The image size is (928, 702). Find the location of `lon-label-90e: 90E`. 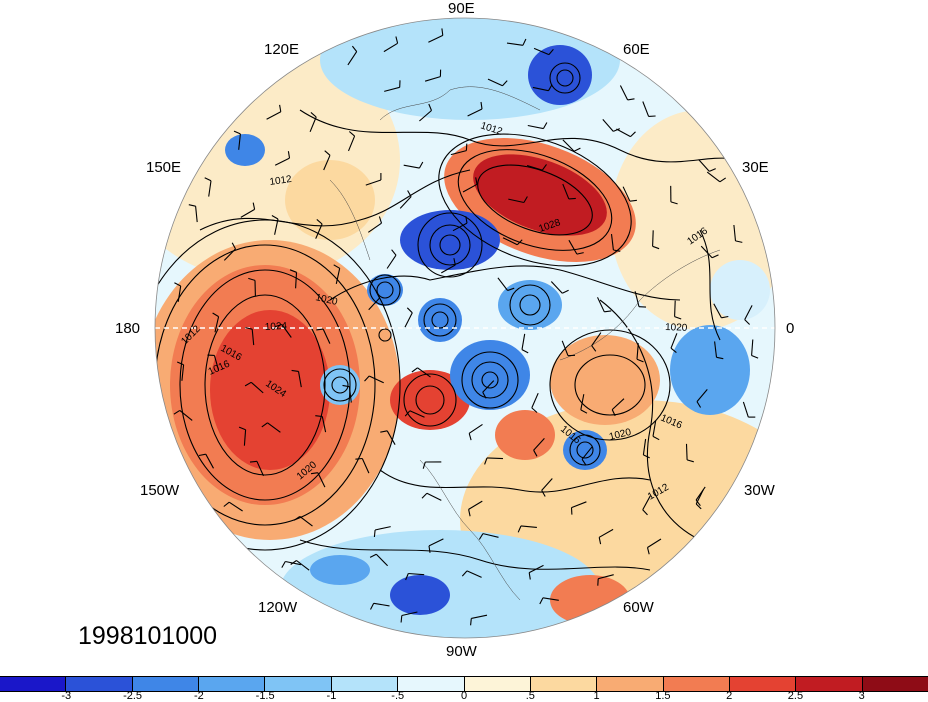

lon-label-90e: 90E is located at coordinates (461, 8).